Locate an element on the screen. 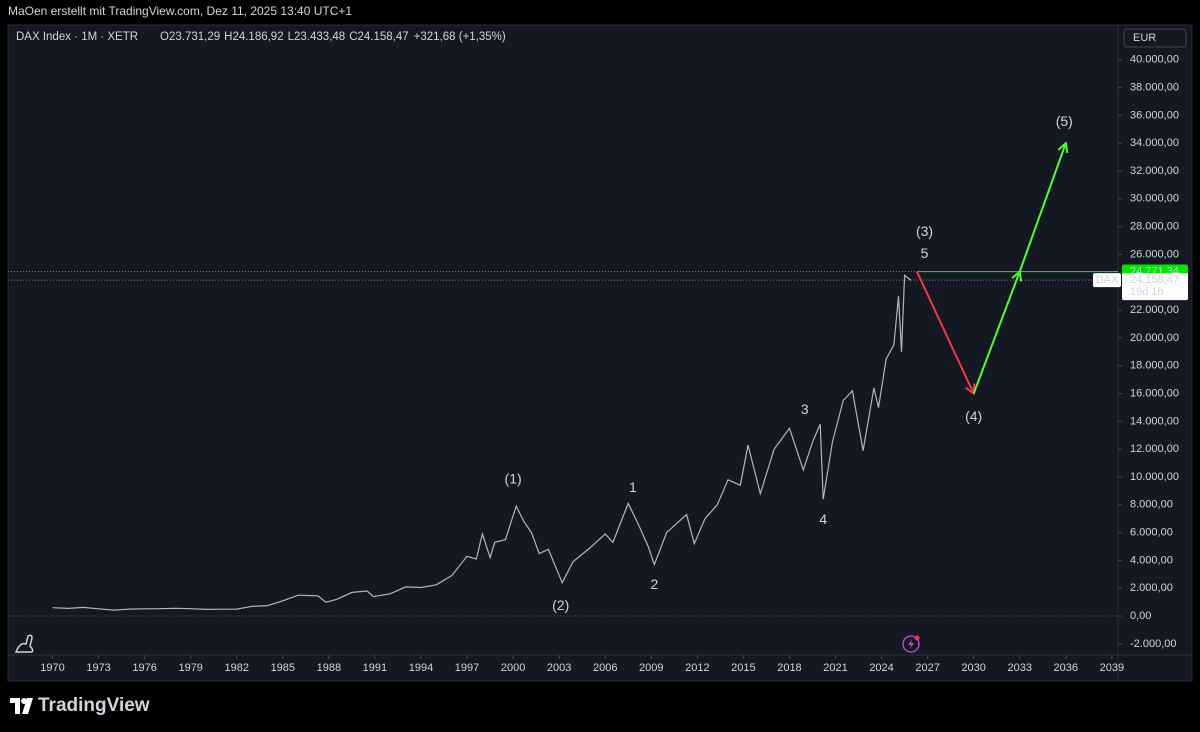  wave-label: 3 is located at coordinates (805, 409).